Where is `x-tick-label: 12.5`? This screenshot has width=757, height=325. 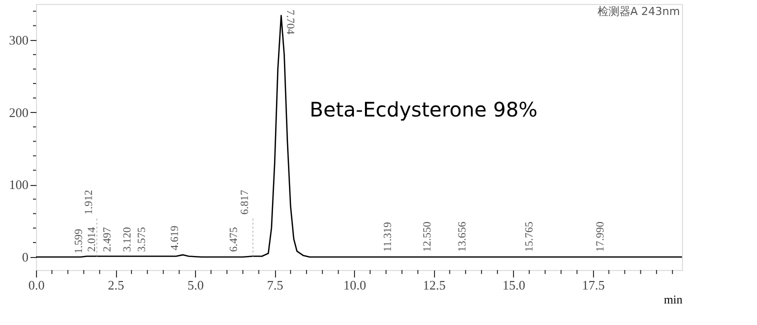
x-tick-label: 12.5 is located at coordinates (434, 285).